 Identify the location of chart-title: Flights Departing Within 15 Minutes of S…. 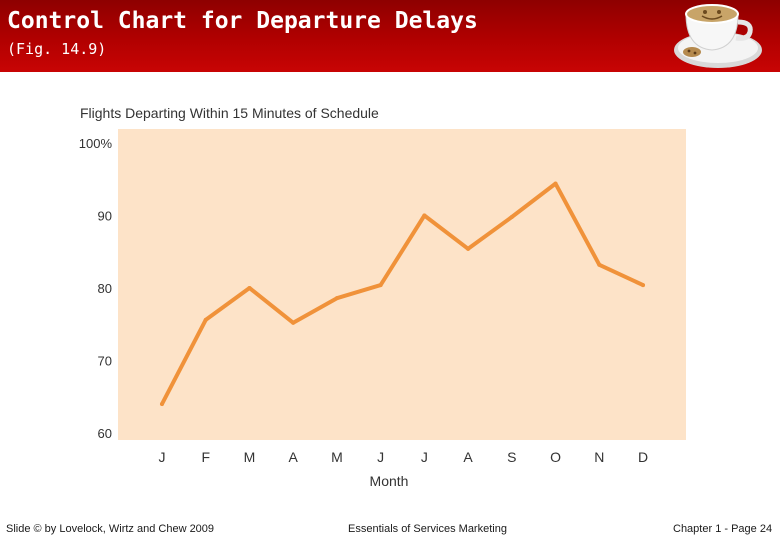
(229, 113).